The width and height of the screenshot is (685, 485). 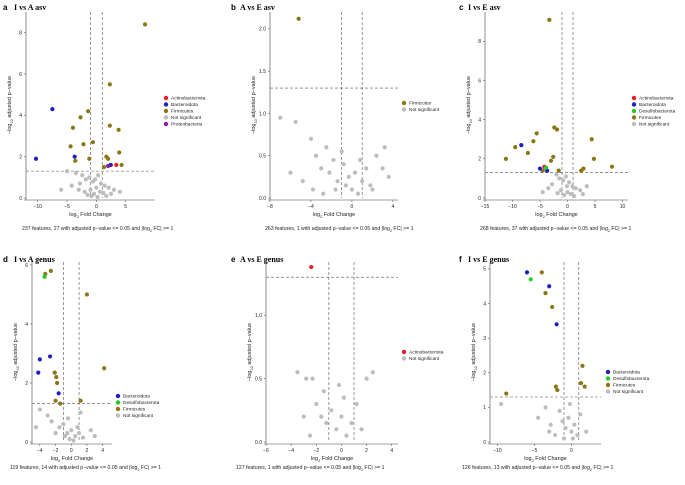 I want to click on x-tick-label: −4, so click(x=311, y=207).